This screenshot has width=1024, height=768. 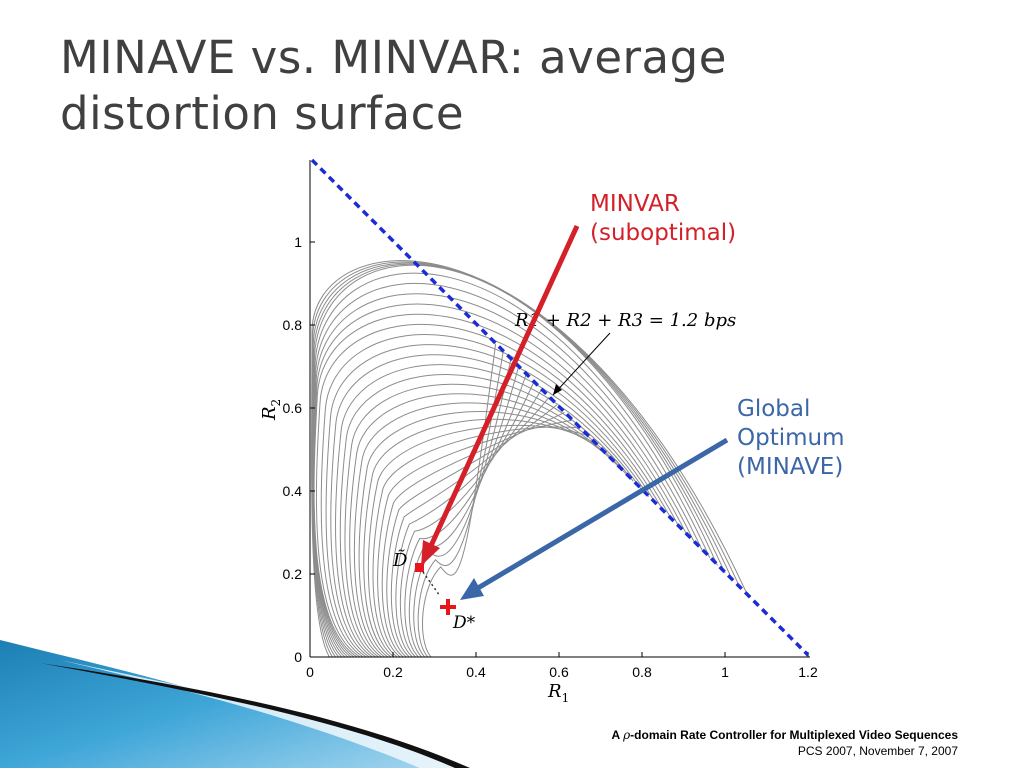 What do you see at coordinates (790, 467) in the screenshot?
I see `global-annotation-line3: (MINAVE)` at bounding box center [790, 467].